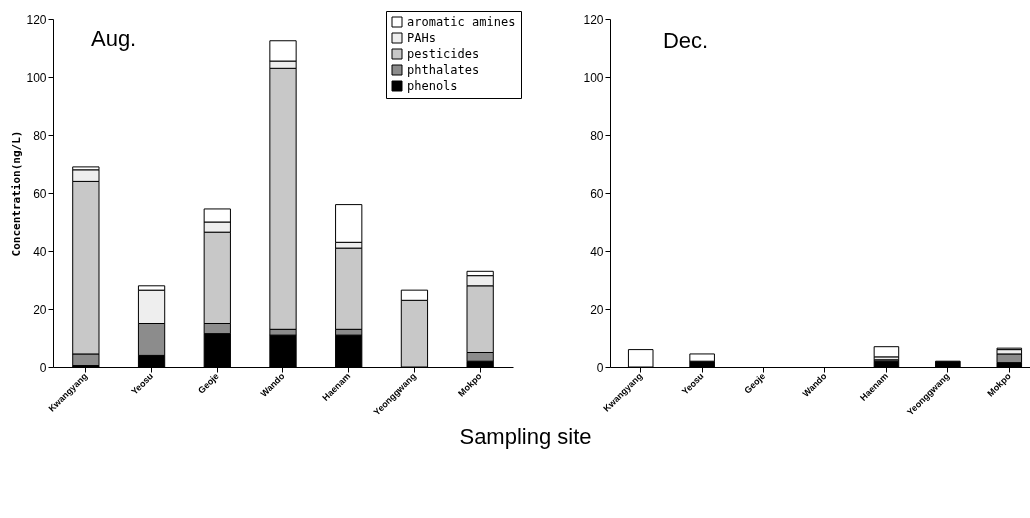  Describe the element at coordinates (525, 436) in the screenshot. I see `x-axis-title: Sampling site` at that location.